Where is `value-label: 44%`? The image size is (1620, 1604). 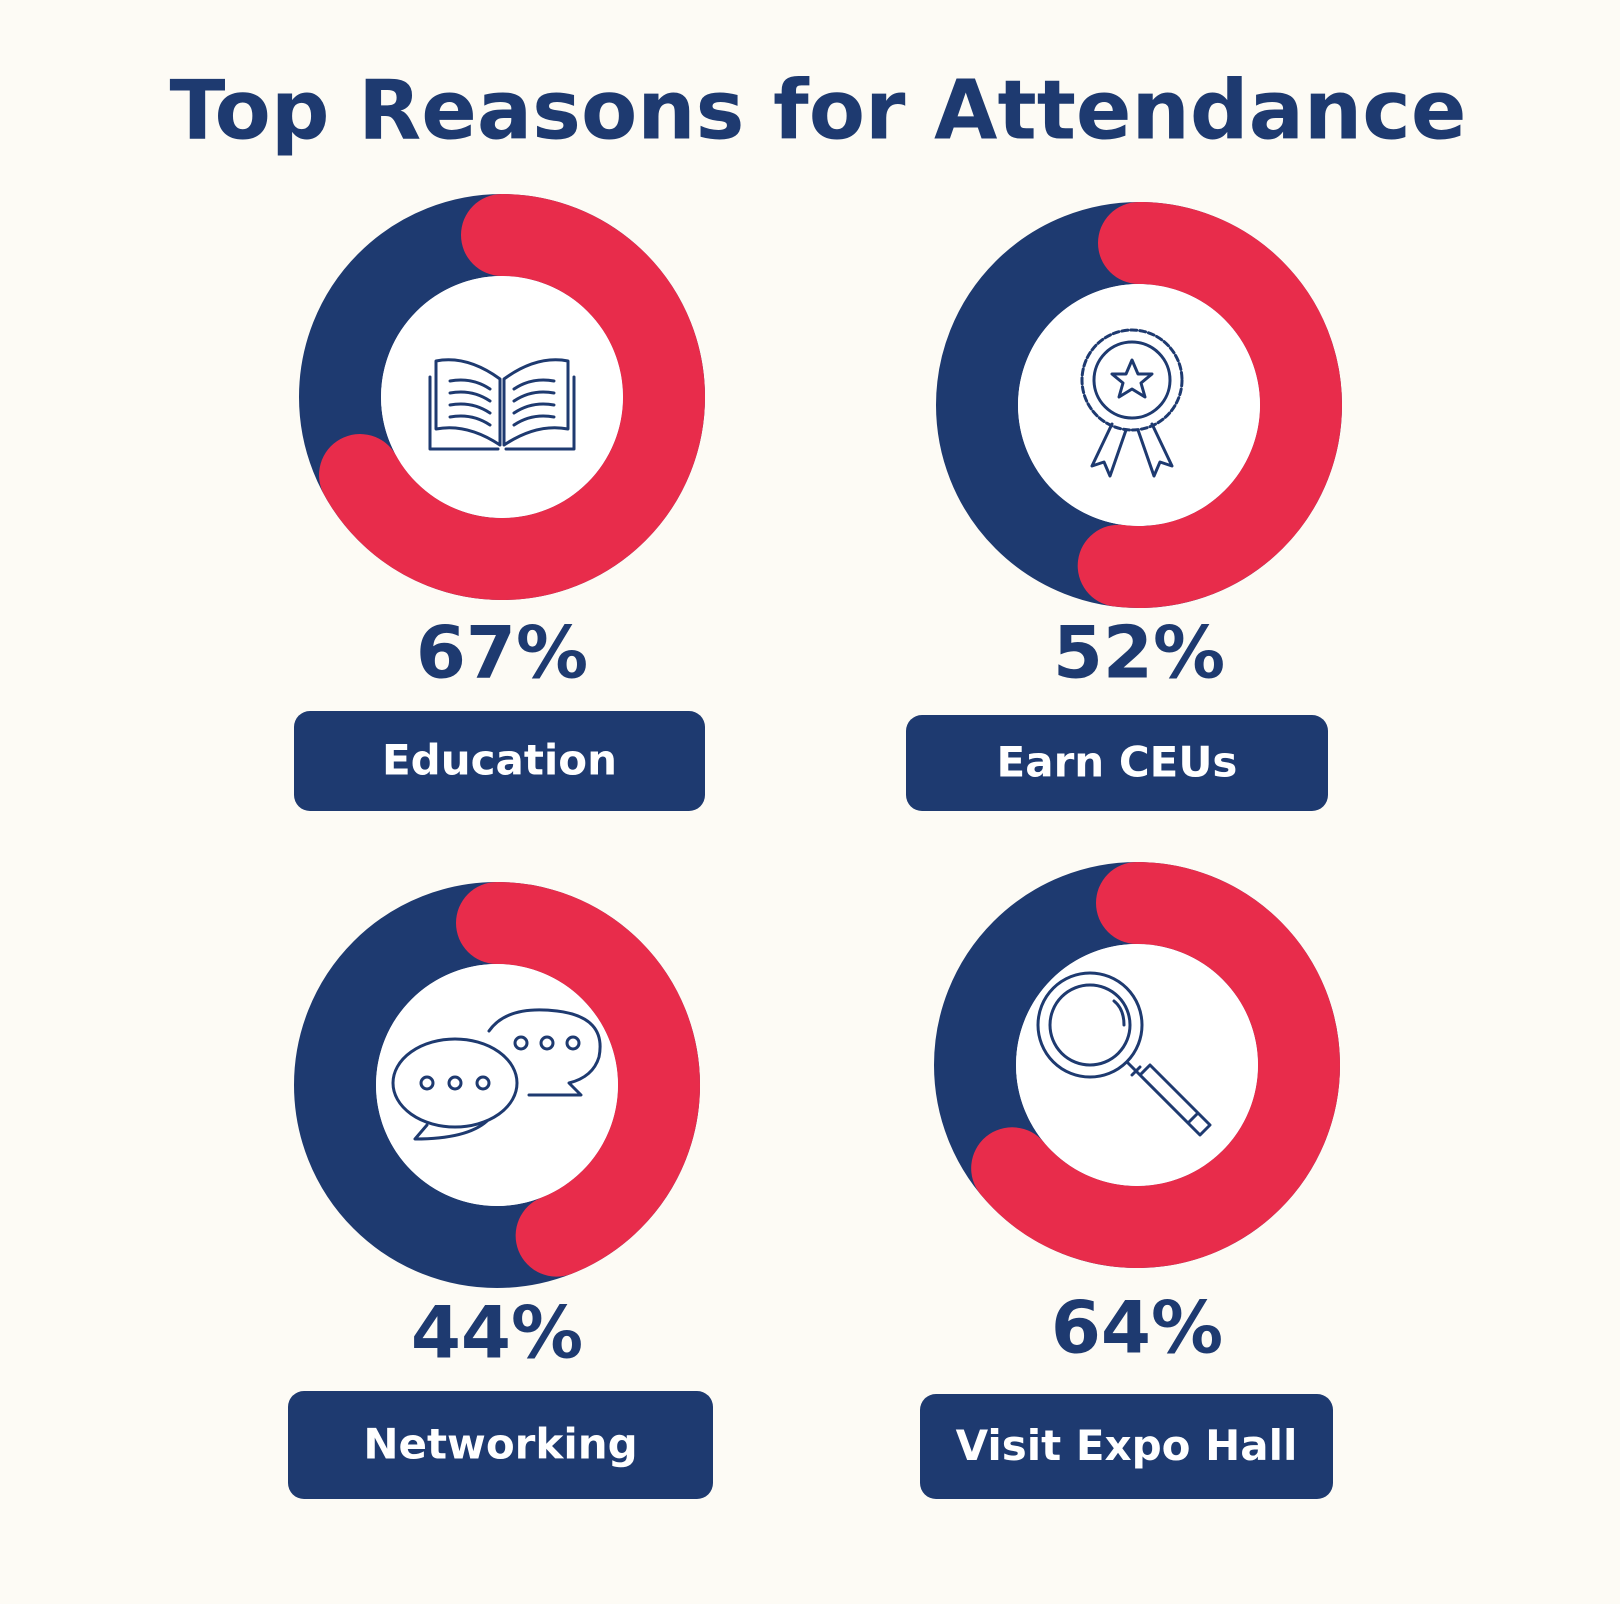
value-label: 44% is located at coordinates (497, 1333).